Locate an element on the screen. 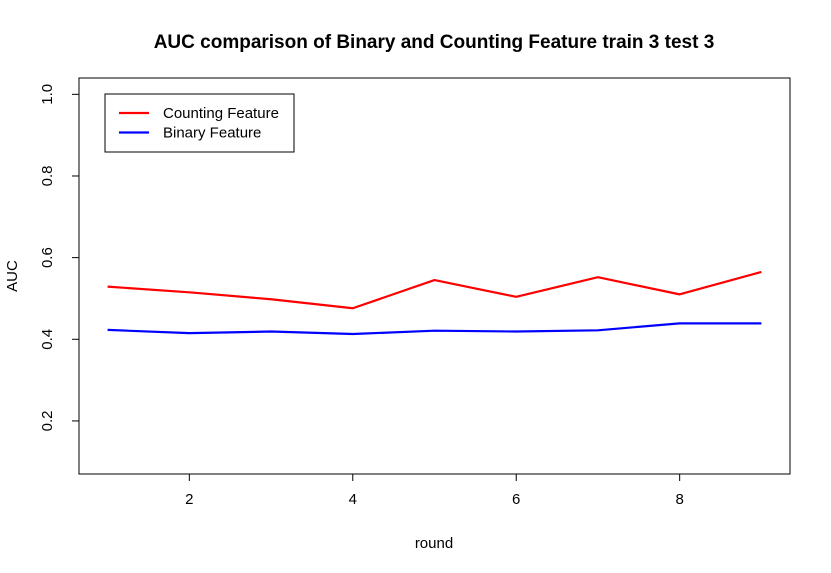 The image size is (831, 573). series-line-binary-feature is located at coordinates (434, 329).